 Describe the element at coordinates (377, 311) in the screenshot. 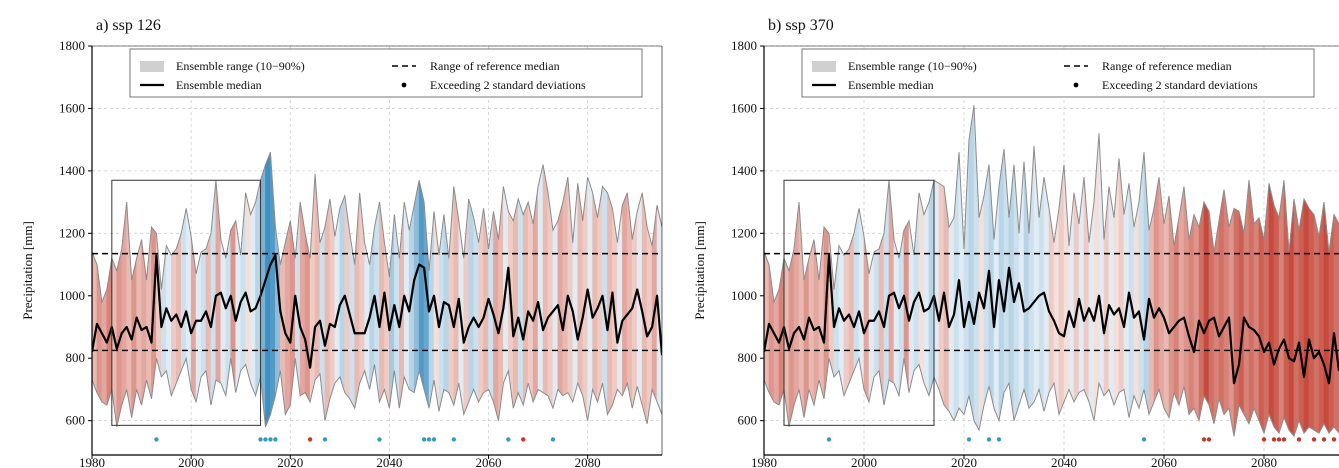

I see `median-line` at that location.